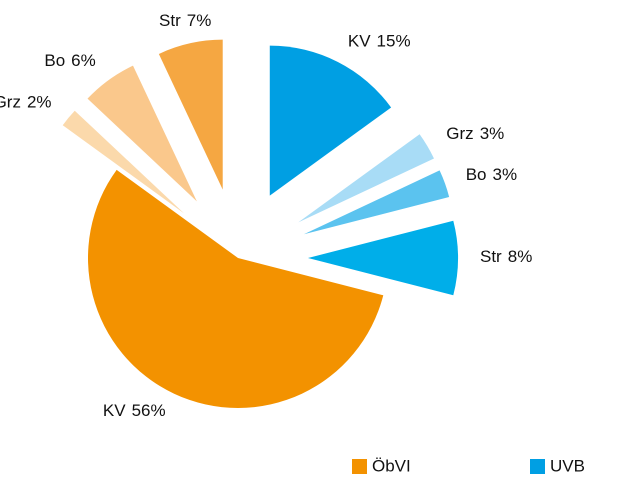  I want to click on slice-label: Grz 3%, so click(475, 133).